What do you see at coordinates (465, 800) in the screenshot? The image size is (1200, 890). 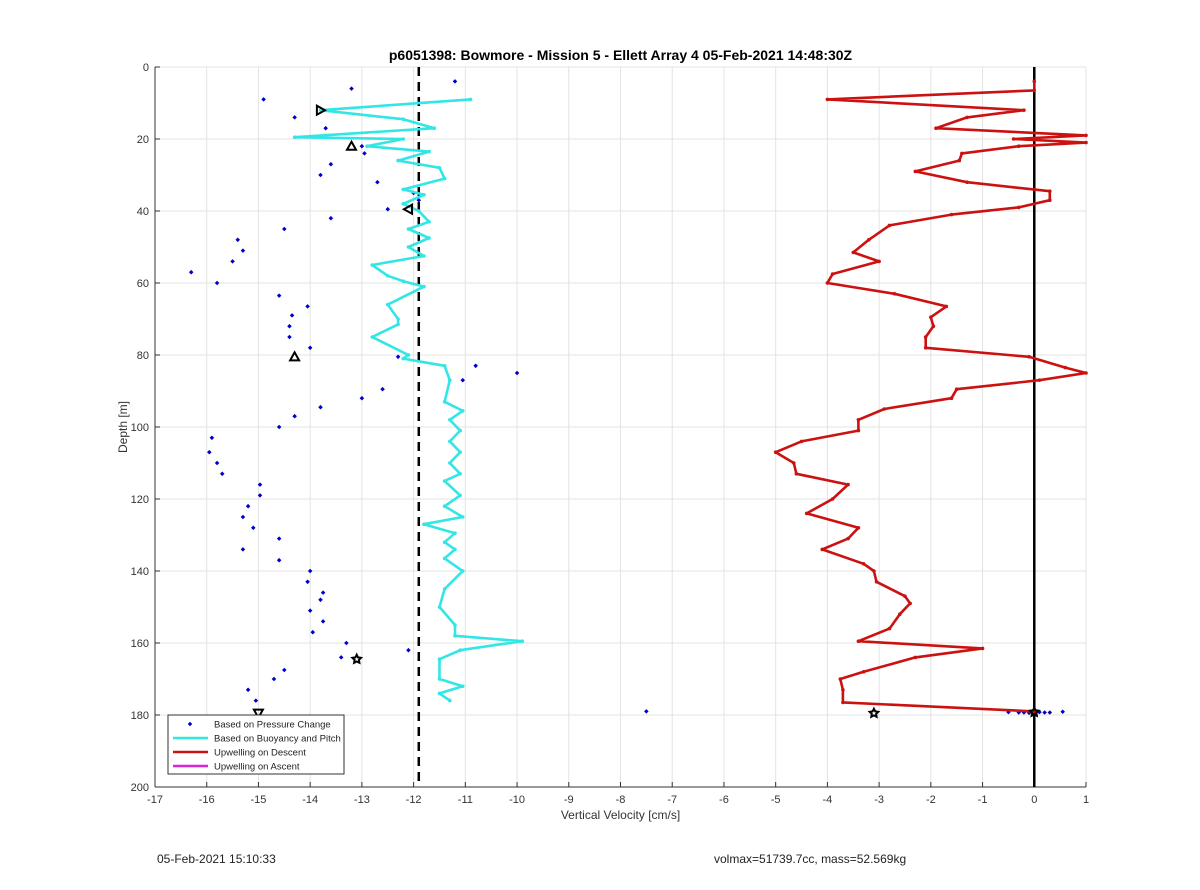 I see `x-tick-label: -11` at bounding box center [465, 800].